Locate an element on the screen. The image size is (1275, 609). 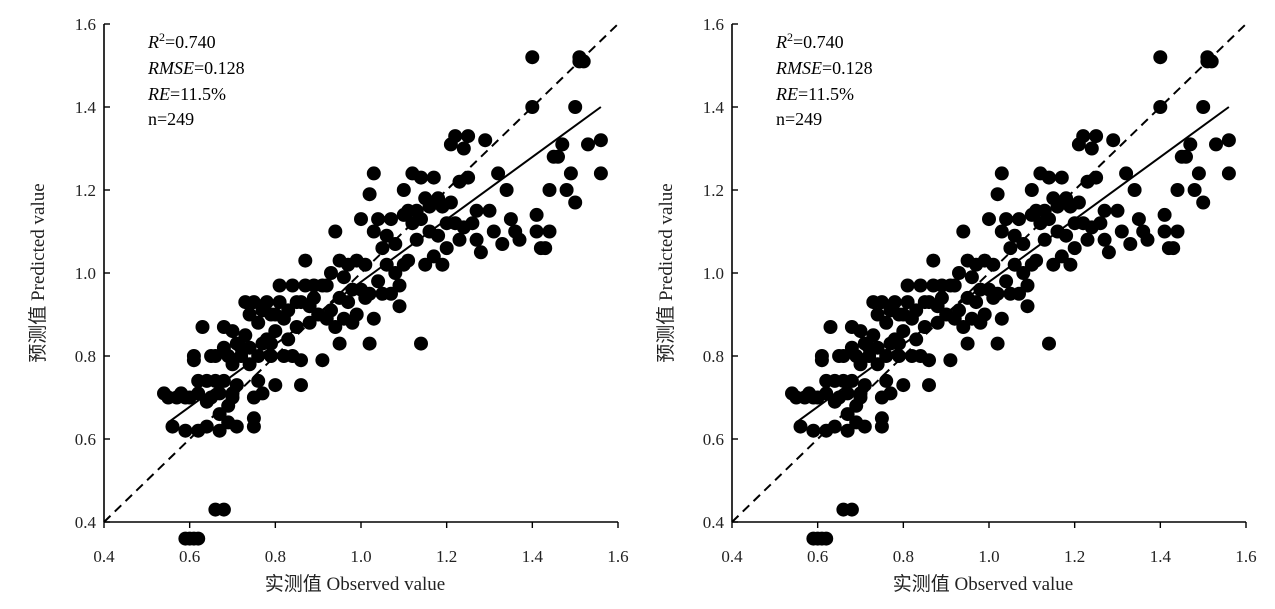
x-tick-label: 1.0 is located at coordinates (360, 556).